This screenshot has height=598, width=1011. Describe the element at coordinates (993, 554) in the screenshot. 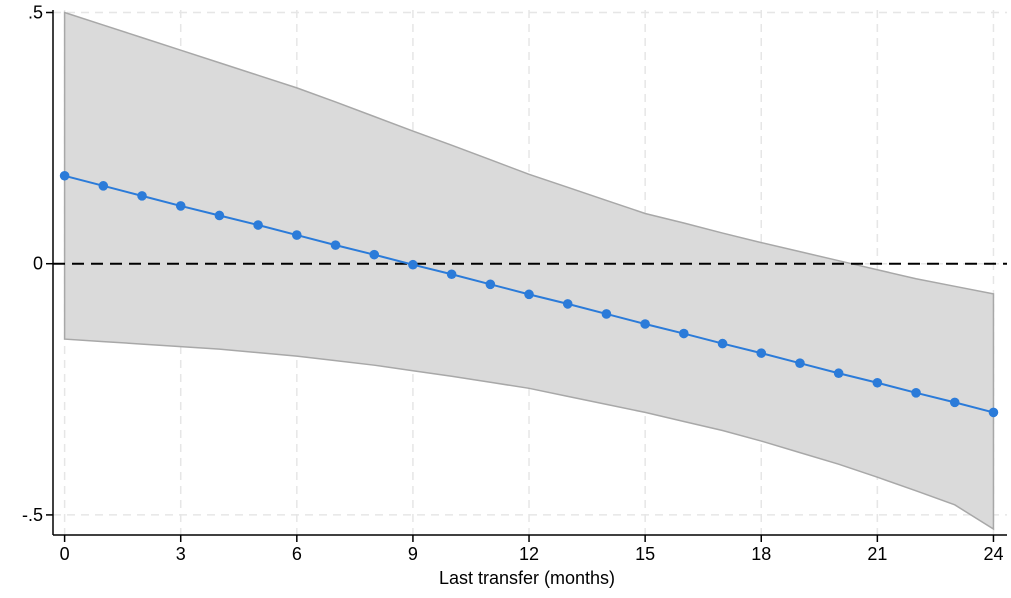

I see `x-tick-label-8: 24` at that location.